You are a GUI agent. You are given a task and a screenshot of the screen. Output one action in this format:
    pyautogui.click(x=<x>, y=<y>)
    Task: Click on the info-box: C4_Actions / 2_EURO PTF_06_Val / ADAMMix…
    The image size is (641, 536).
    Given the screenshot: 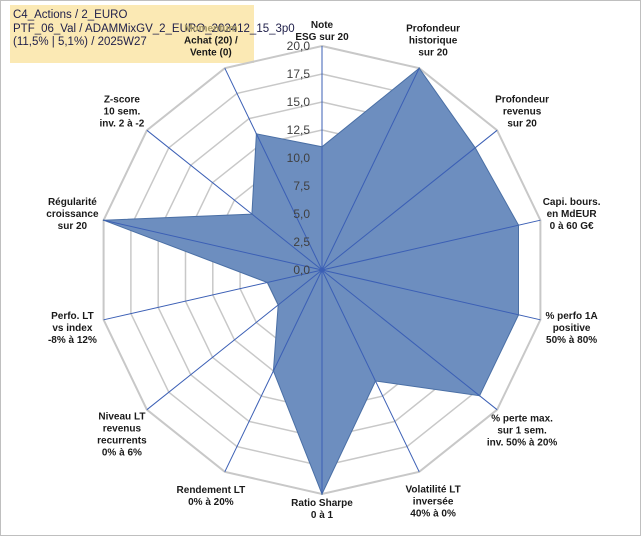 What is the action you would take?
    pyautogui.click(x=152, y=34)
    